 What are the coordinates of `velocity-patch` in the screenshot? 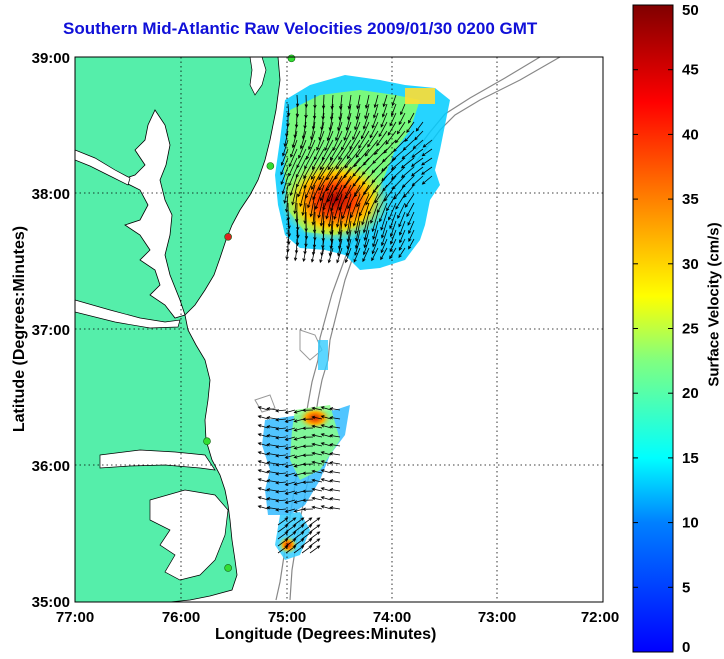 It's located at (323, 355).